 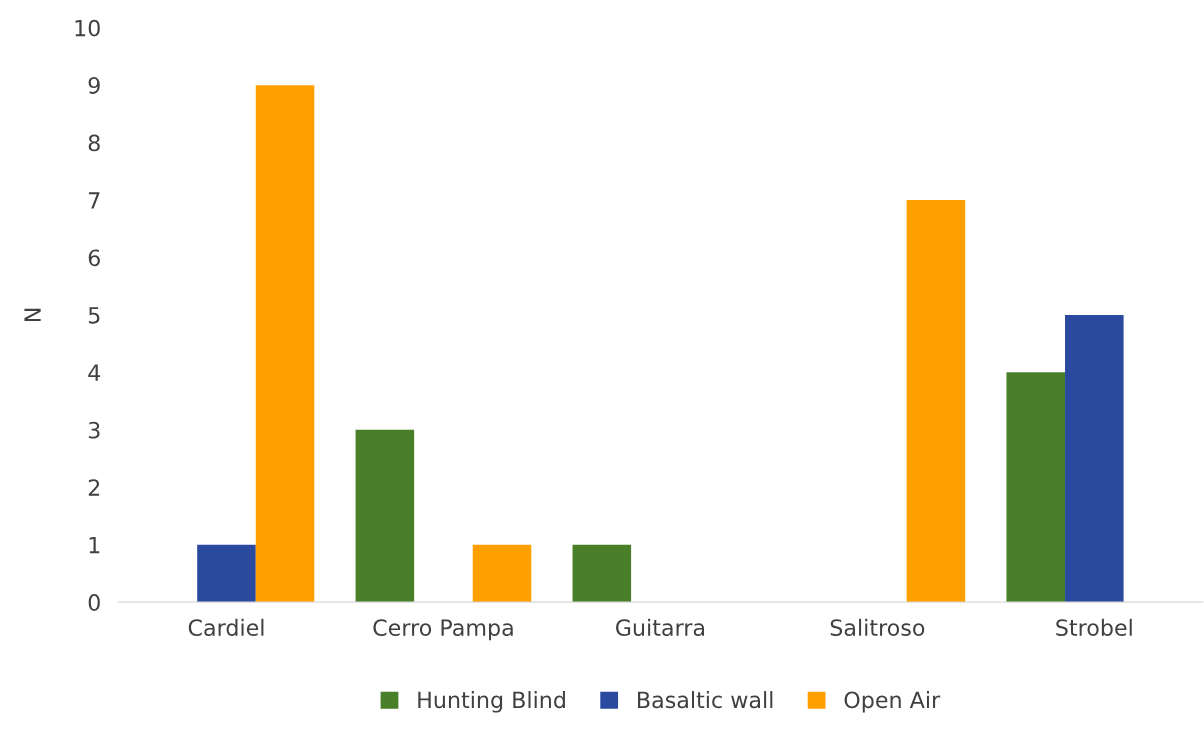 What do you see at coordinates (87, 28) in the screenshot?
I see `y-tick-label: 10` at bounding box center [87, 28].